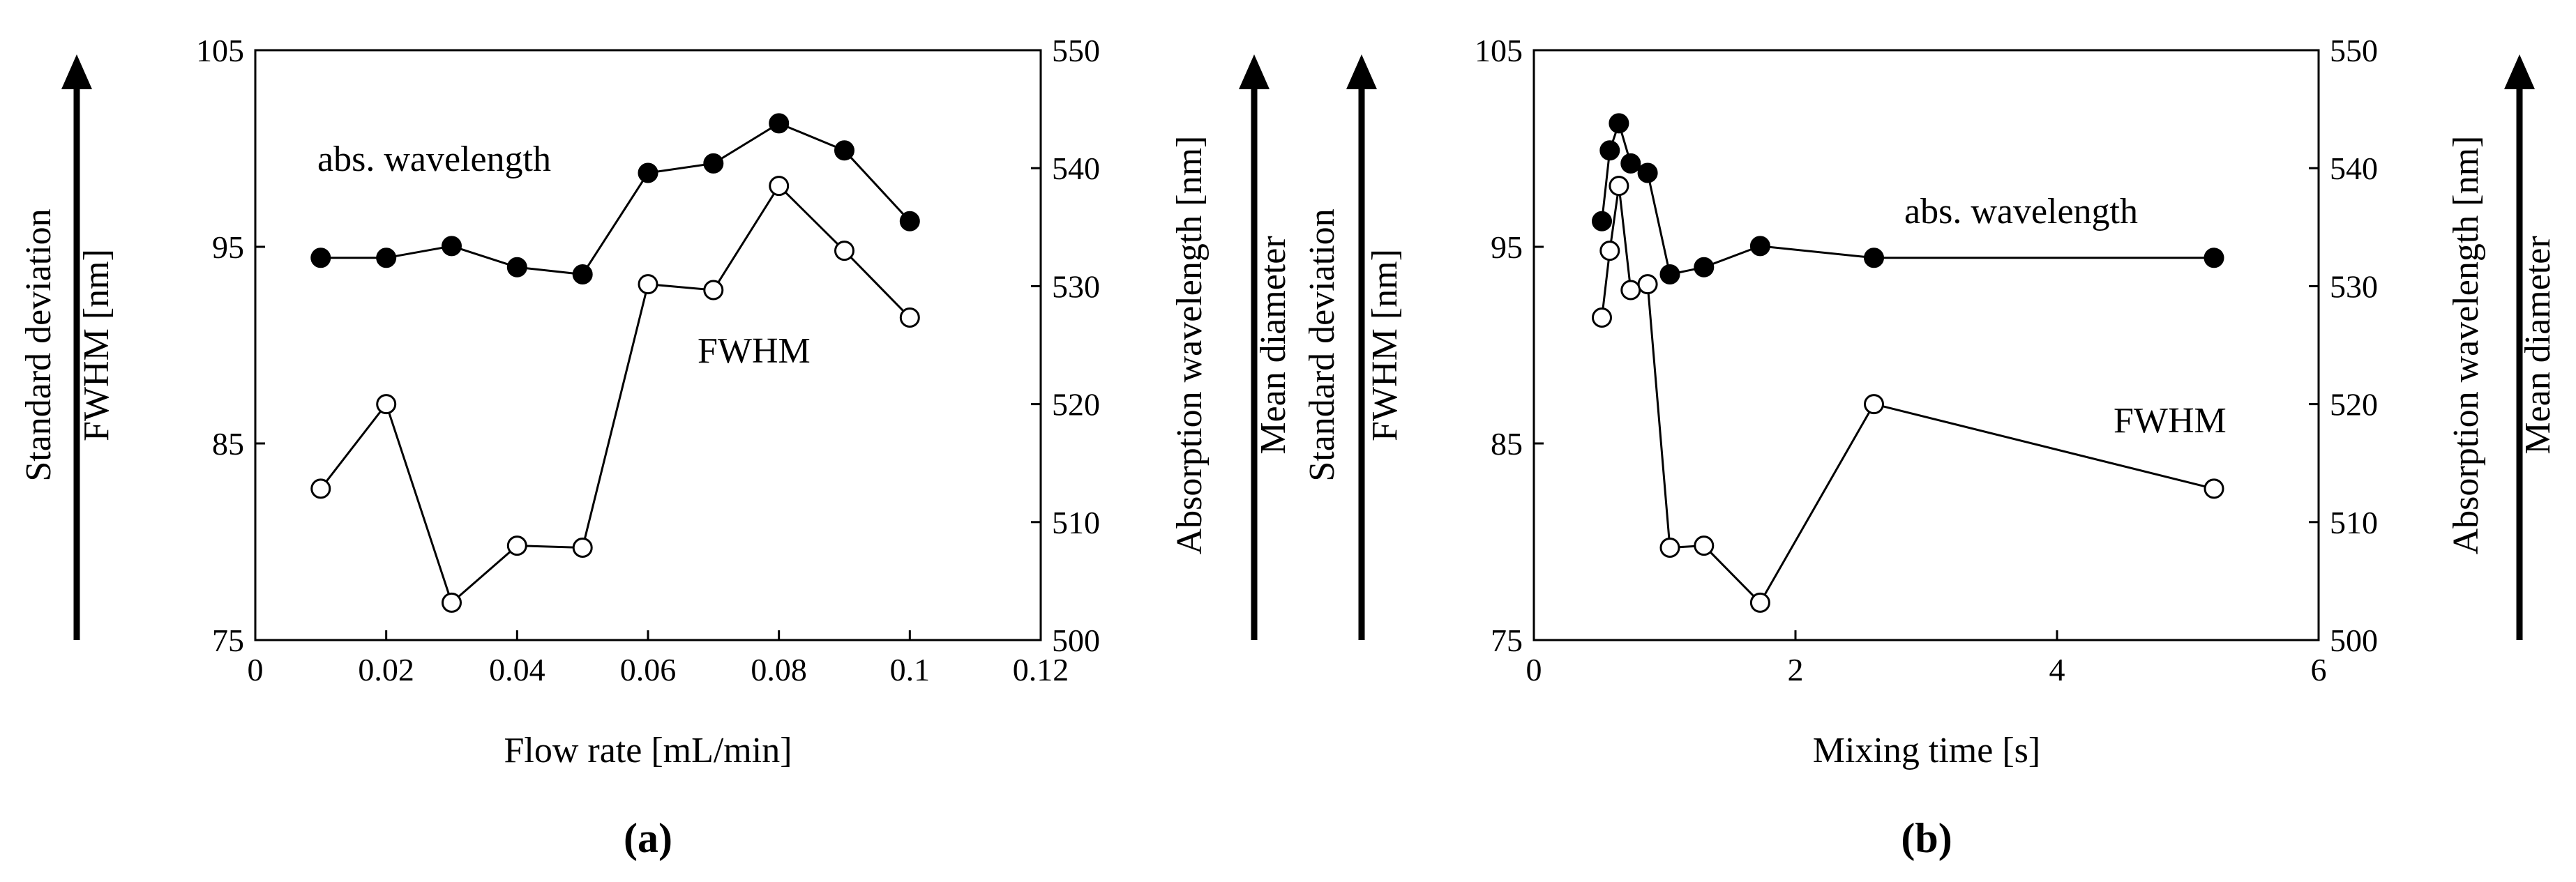  Describe the element at coordinates (1499, 50) in the screenshot. I see `y-left-tick-label: 105` at that location.